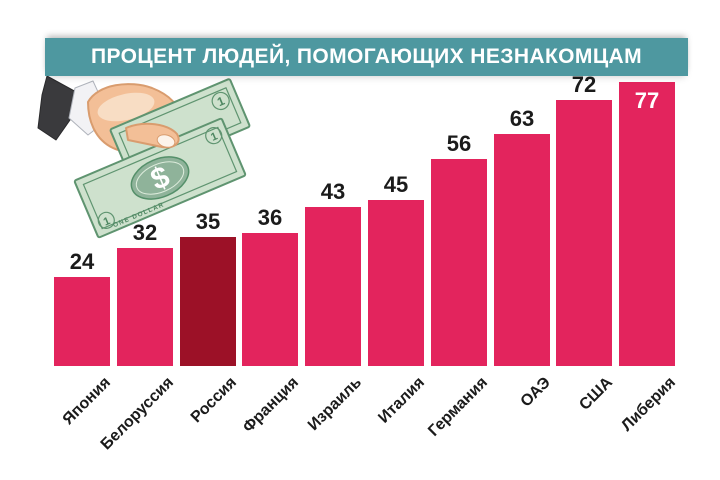 Image resolution: width=720 pixels, height=480 pixels. I want to click on dollar-bill-front: $ 1 1 ONE DOLLAR, so click(160, 178).